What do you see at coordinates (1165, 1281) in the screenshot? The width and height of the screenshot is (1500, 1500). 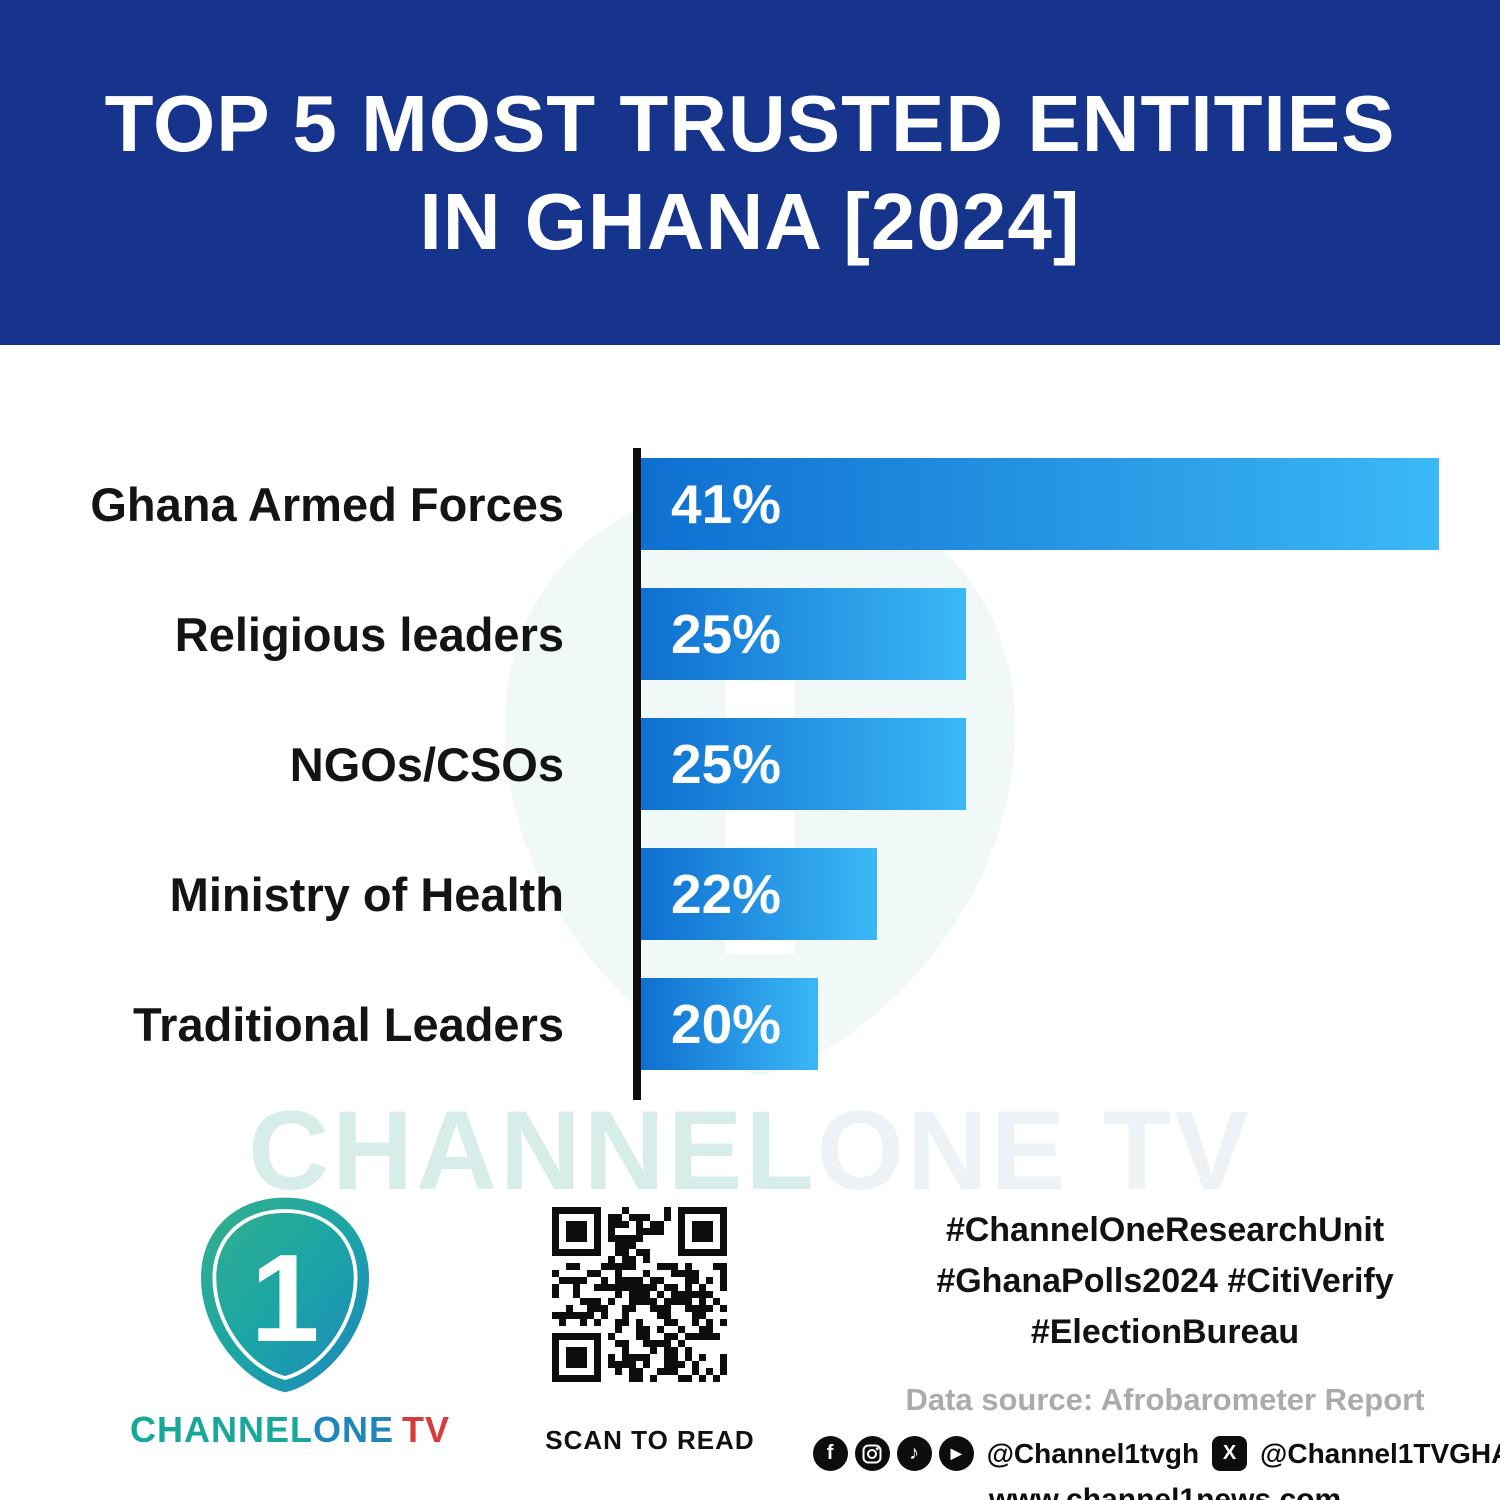 I see `hashtag-line-2: #GhanaPolls2024 #CitiVerify` at bounding box center [1165, 1281].